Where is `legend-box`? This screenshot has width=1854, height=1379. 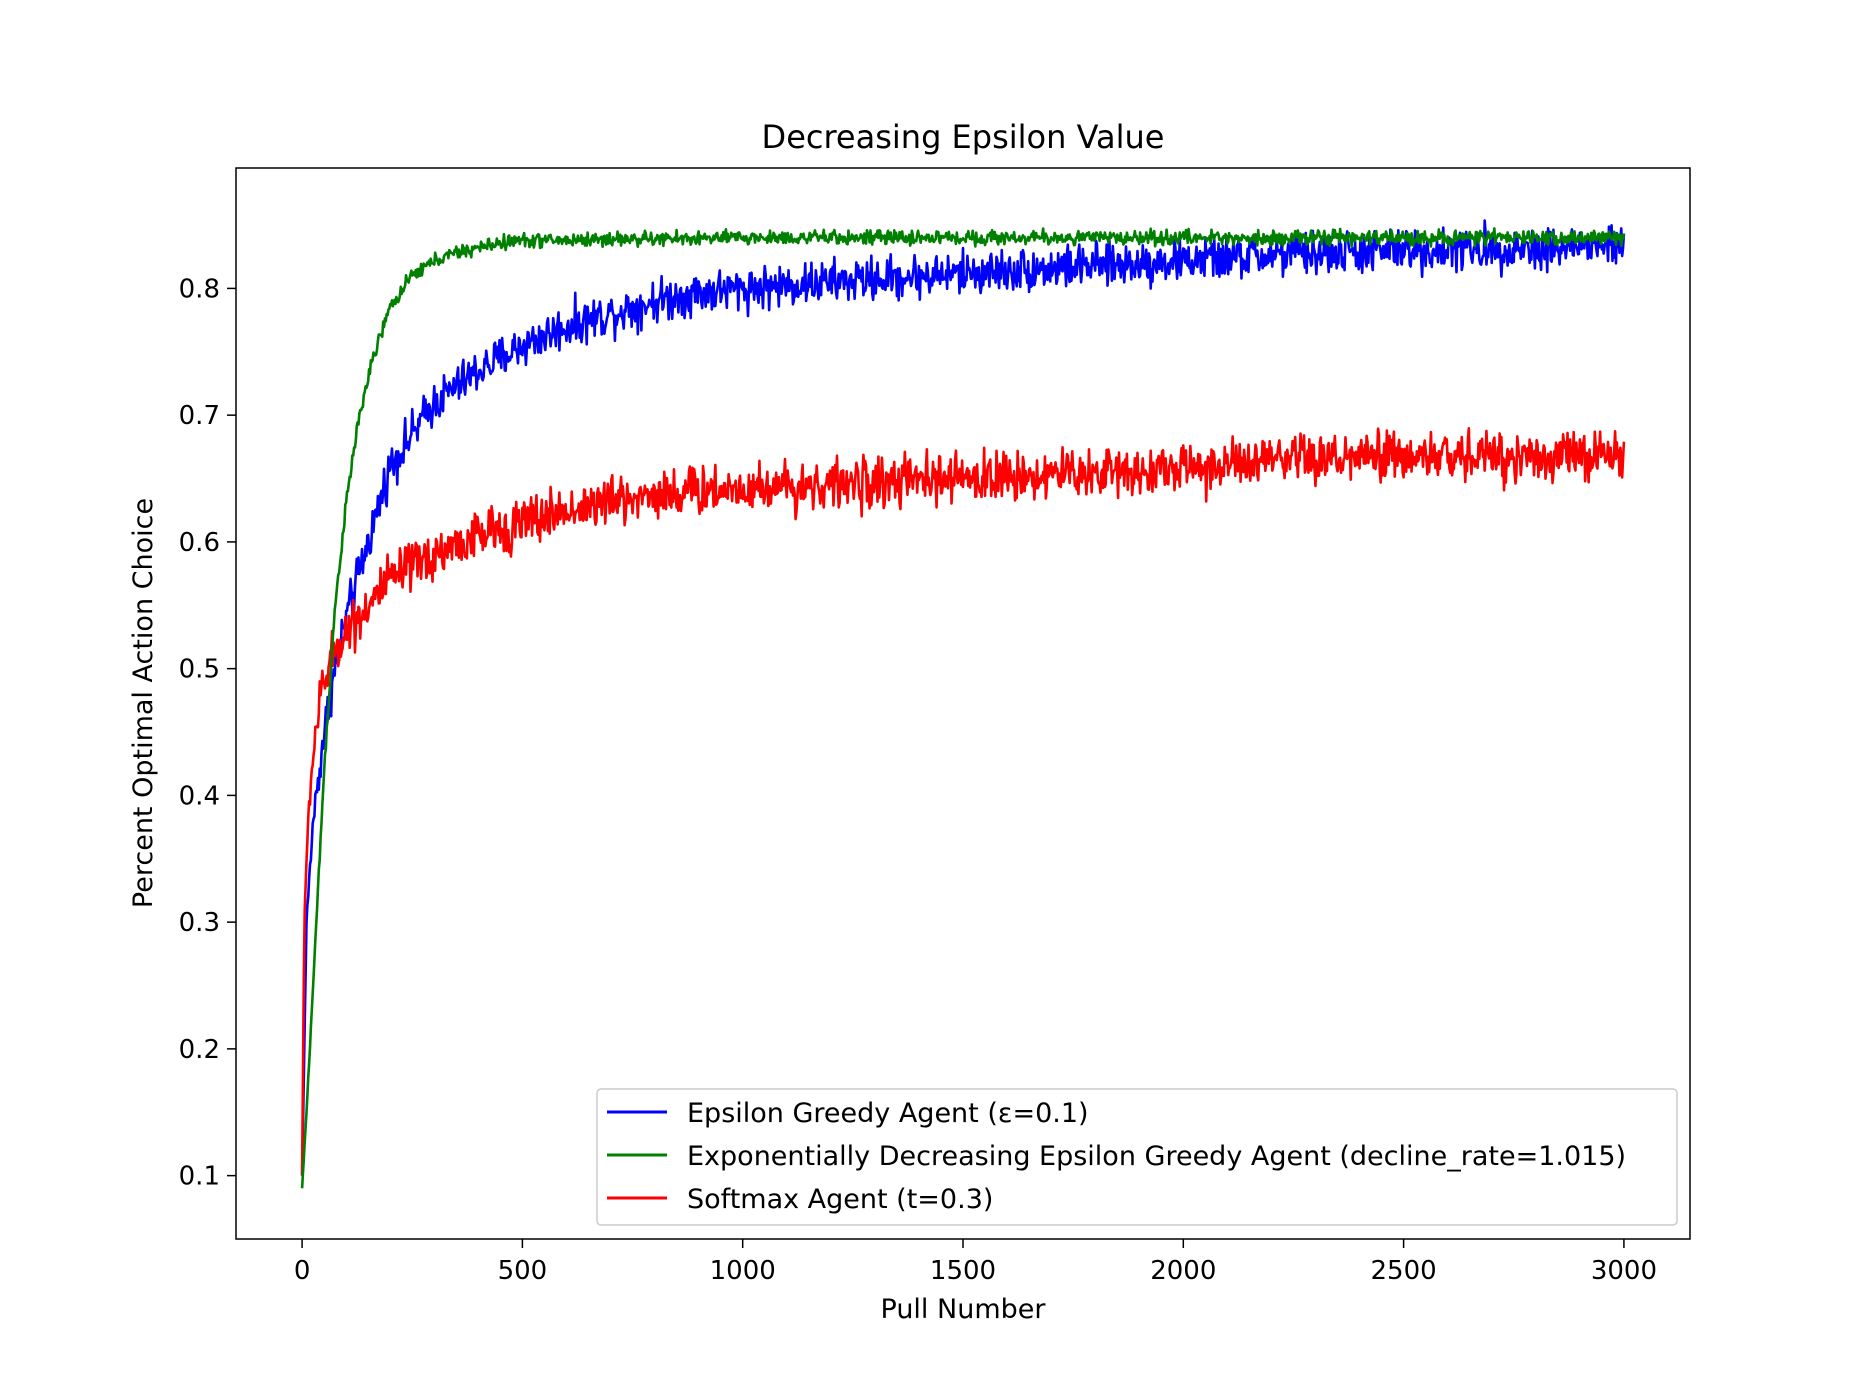
legend-box is located at coordinates (1137, 1157).